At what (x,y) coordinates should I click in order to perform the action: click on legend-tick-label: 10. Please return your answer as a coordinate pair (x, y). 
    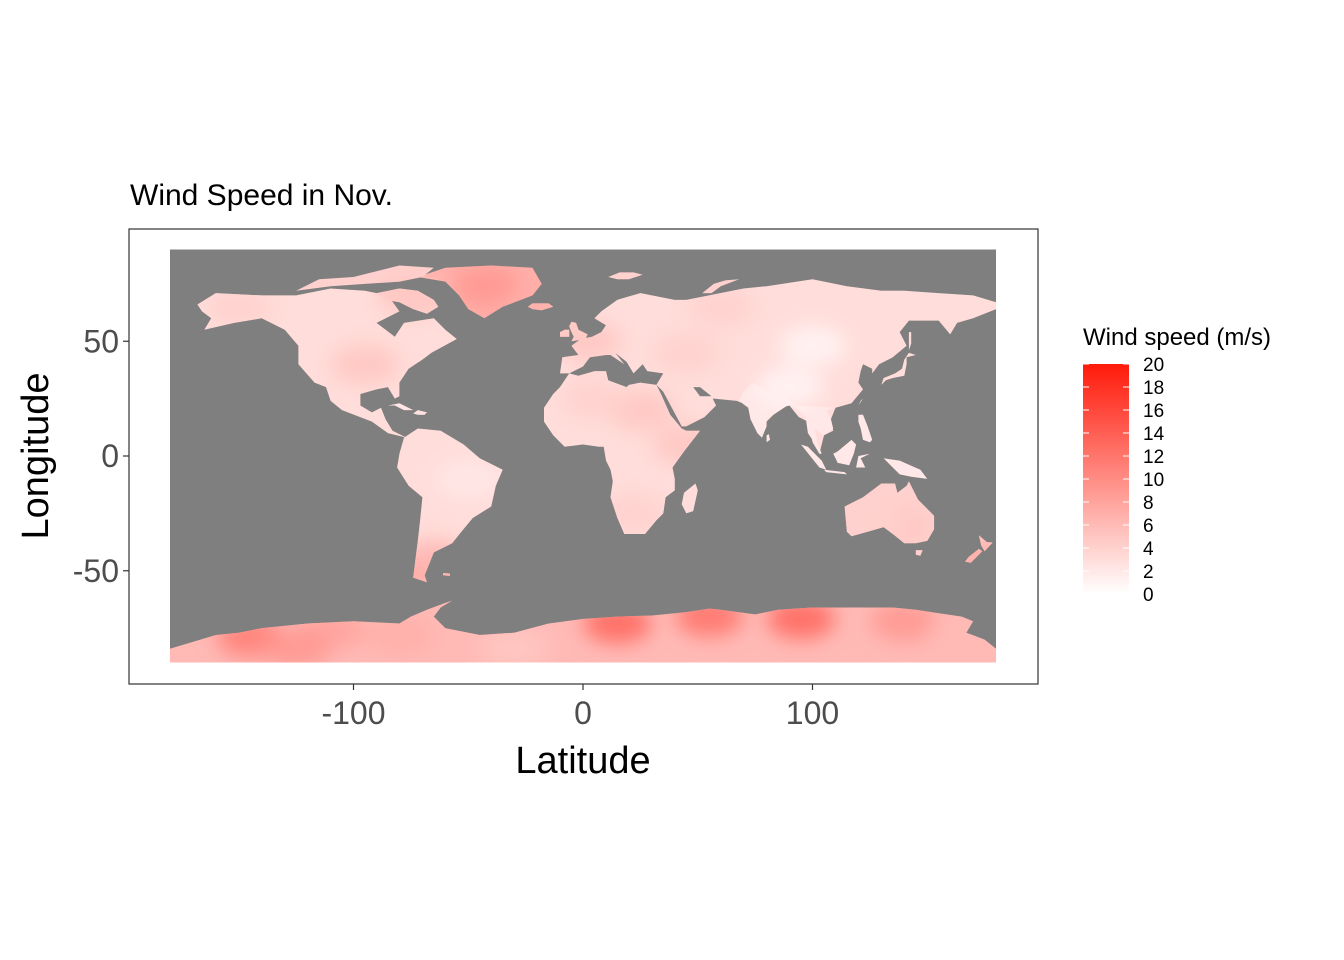
    Looking at the image, I should click on (1153, 480).